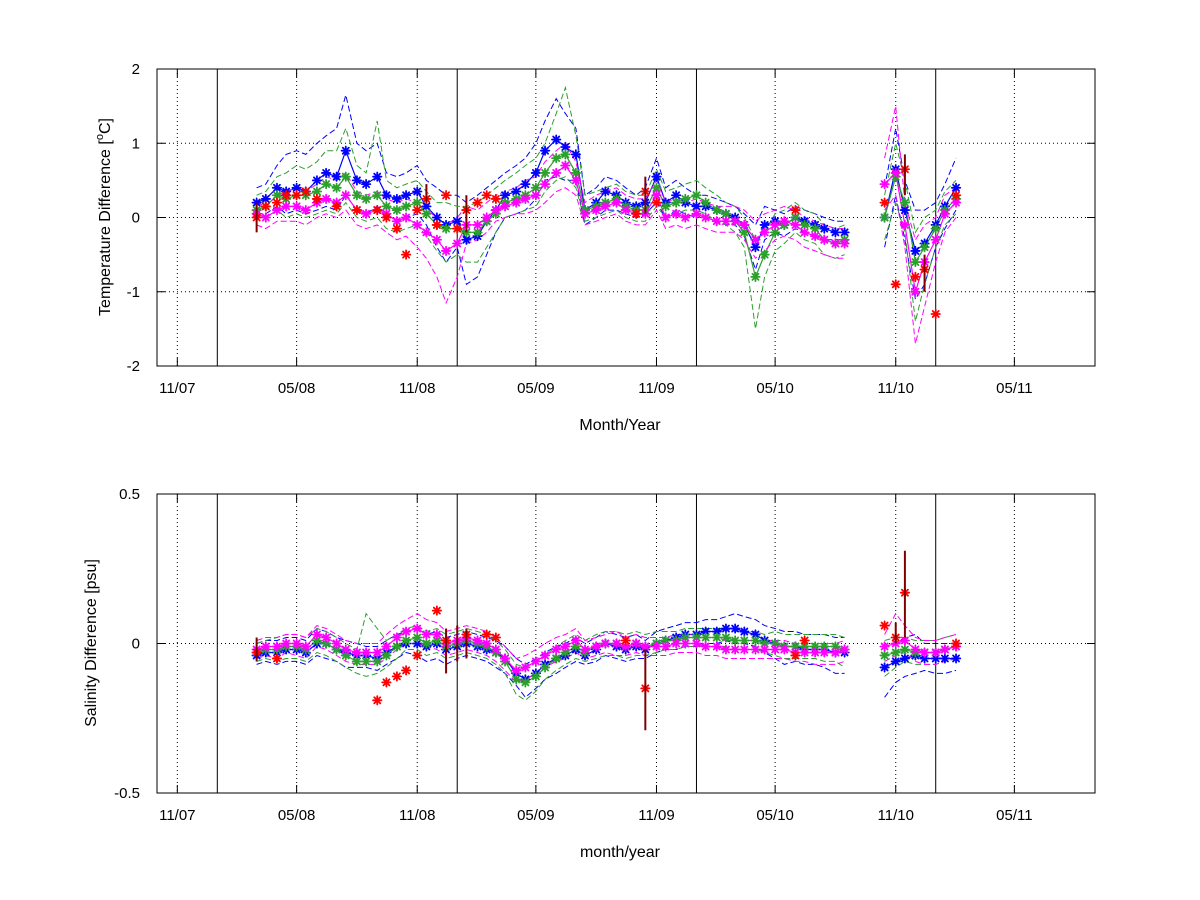 Image resolution: width=1200 pixels, height=900 pixels. What do you see at coordinates (735, 640) in the screenshot?
I see `salinity-green-point-48-stroke-d2` at bounding box center [735, 640].